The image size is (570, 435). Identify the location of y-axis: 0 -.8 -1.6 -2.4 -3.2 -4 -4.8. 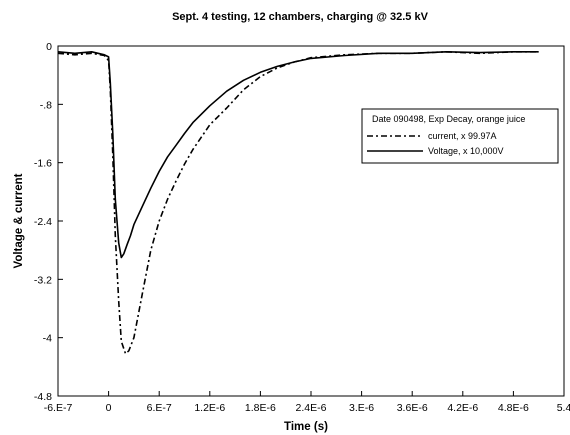
(48, 222).